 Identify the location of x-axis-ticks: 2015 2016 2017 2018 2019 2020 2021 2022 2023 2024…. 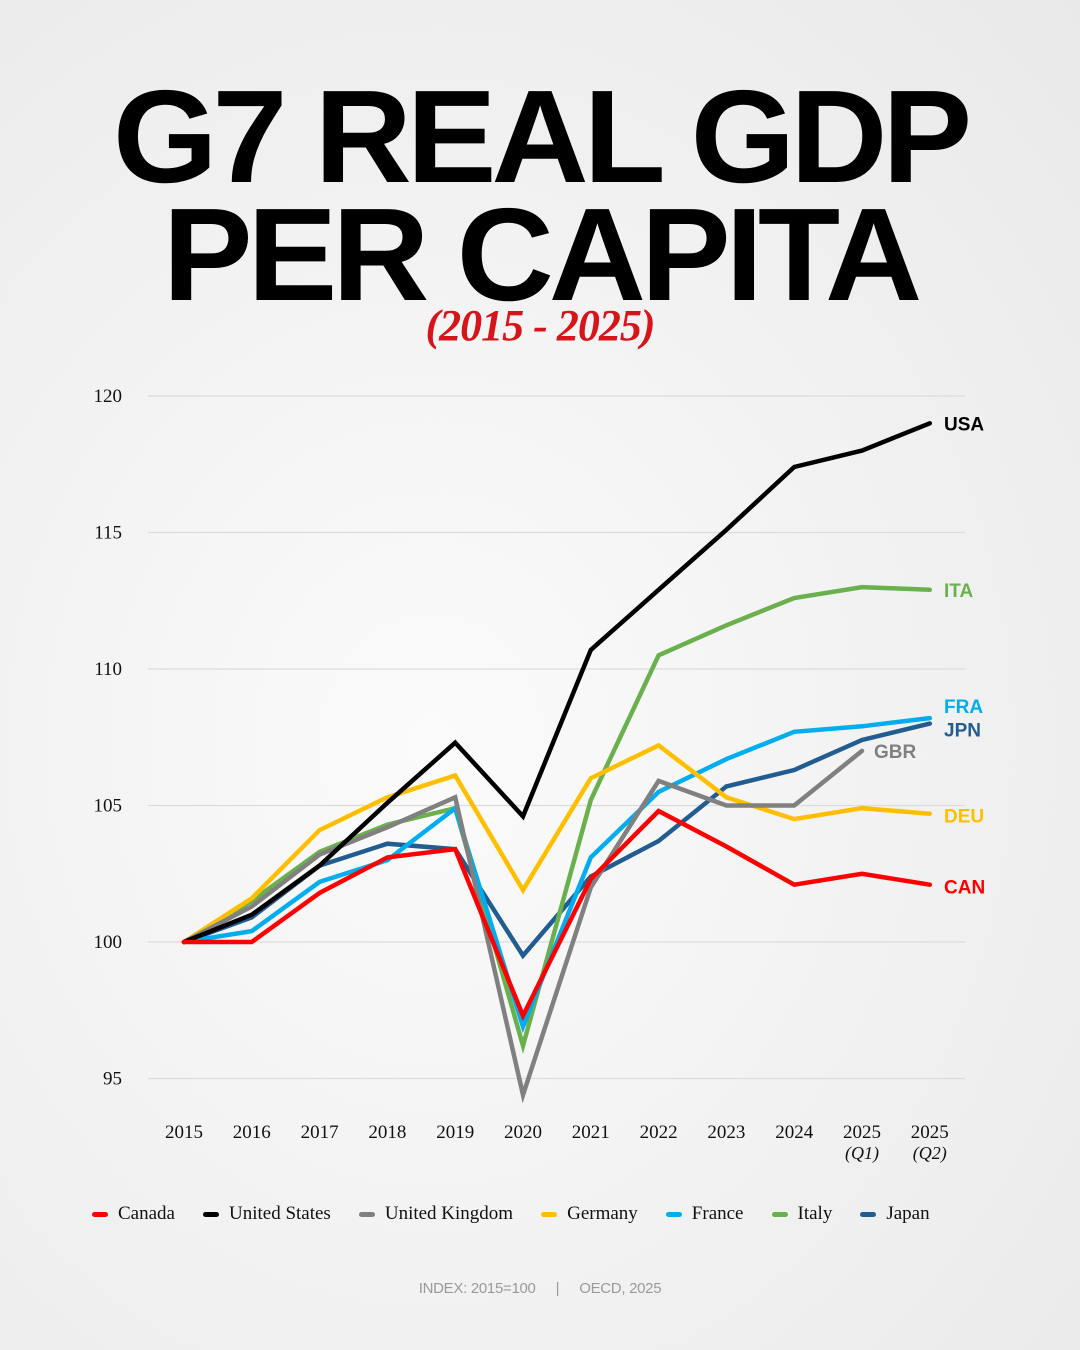
(557, 1143).